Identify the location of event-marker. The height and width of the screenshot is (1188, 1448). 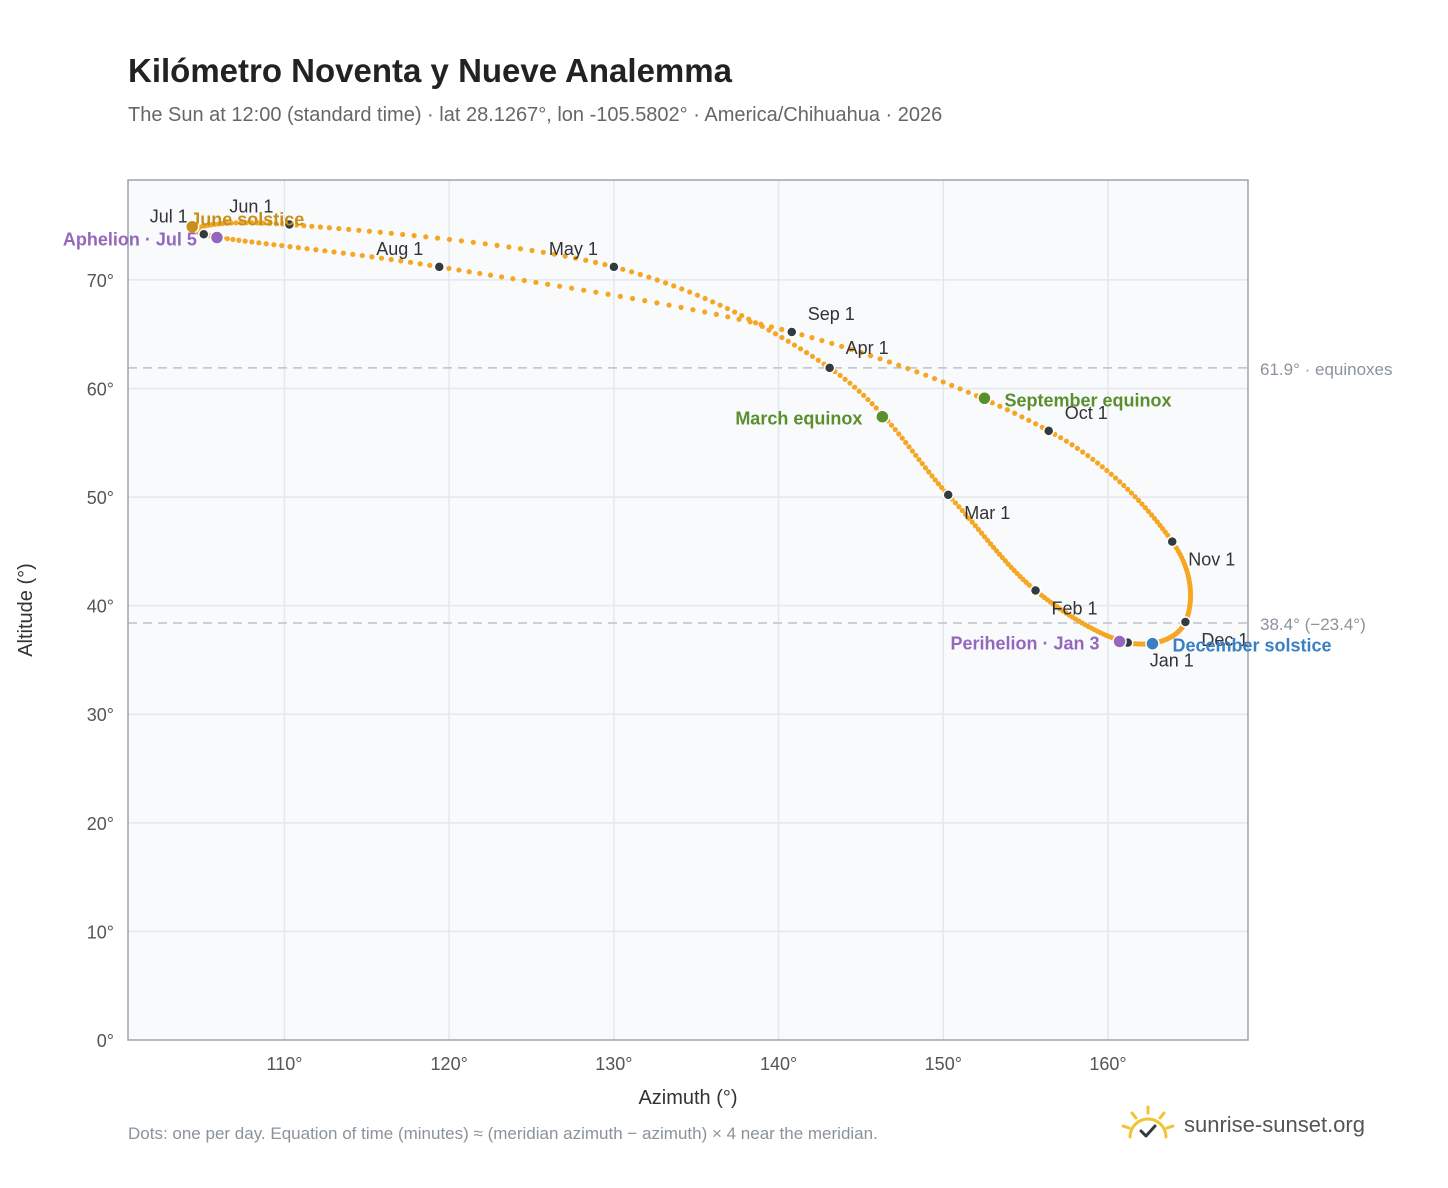
(1152, 643).